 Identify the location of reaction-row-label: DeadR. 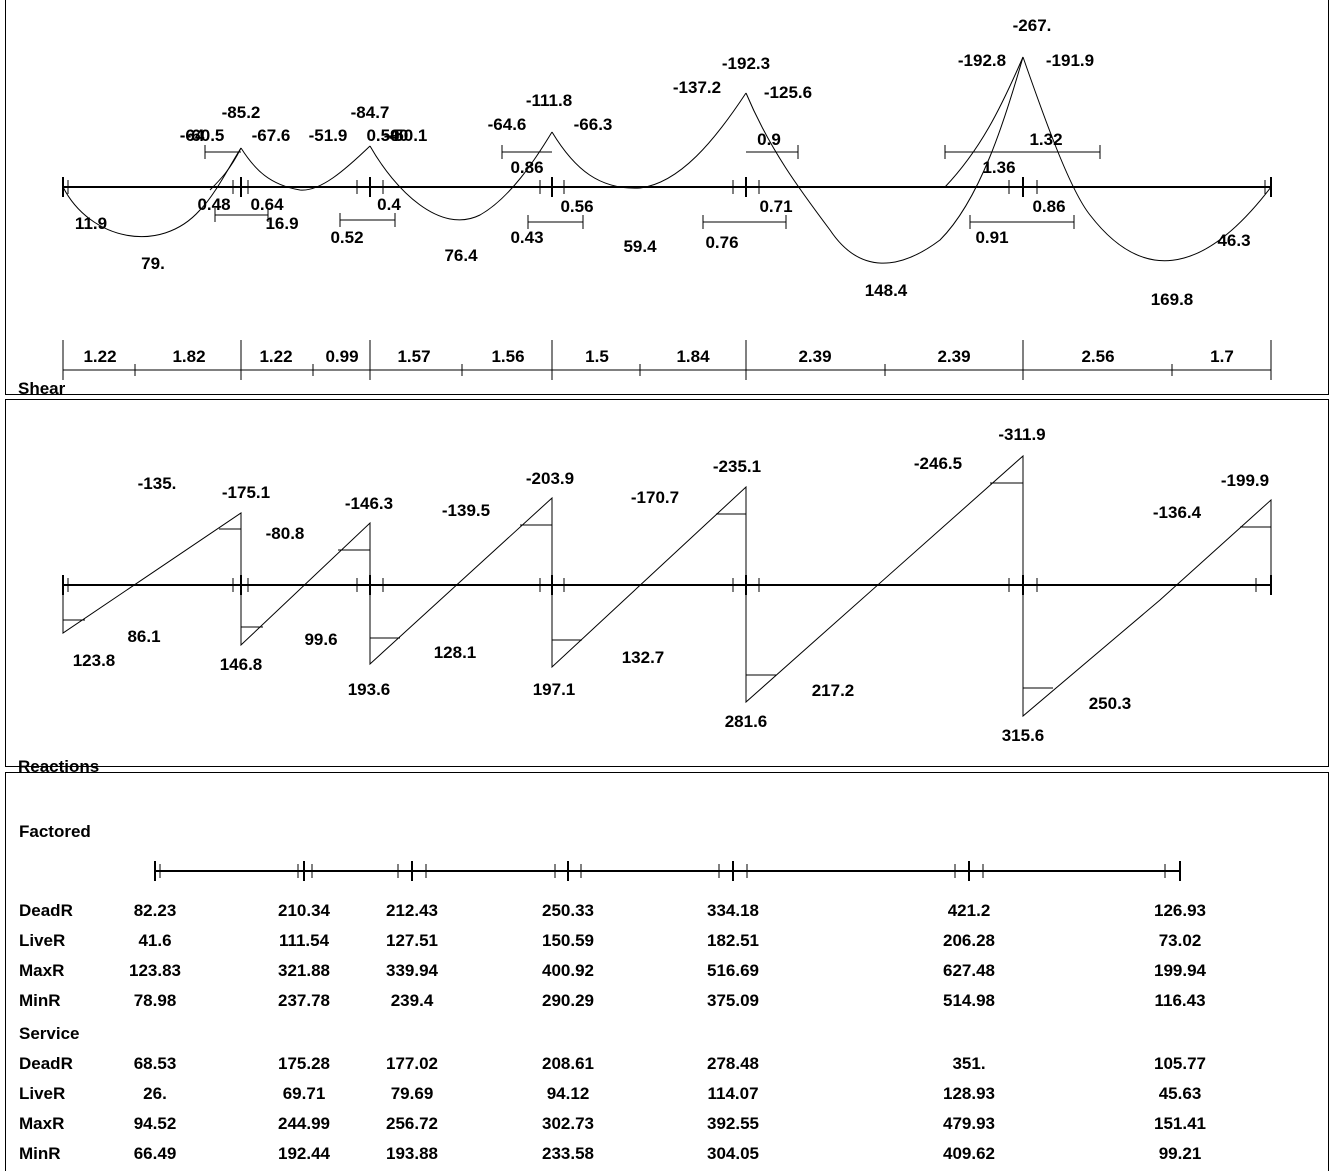
(46, 1063).